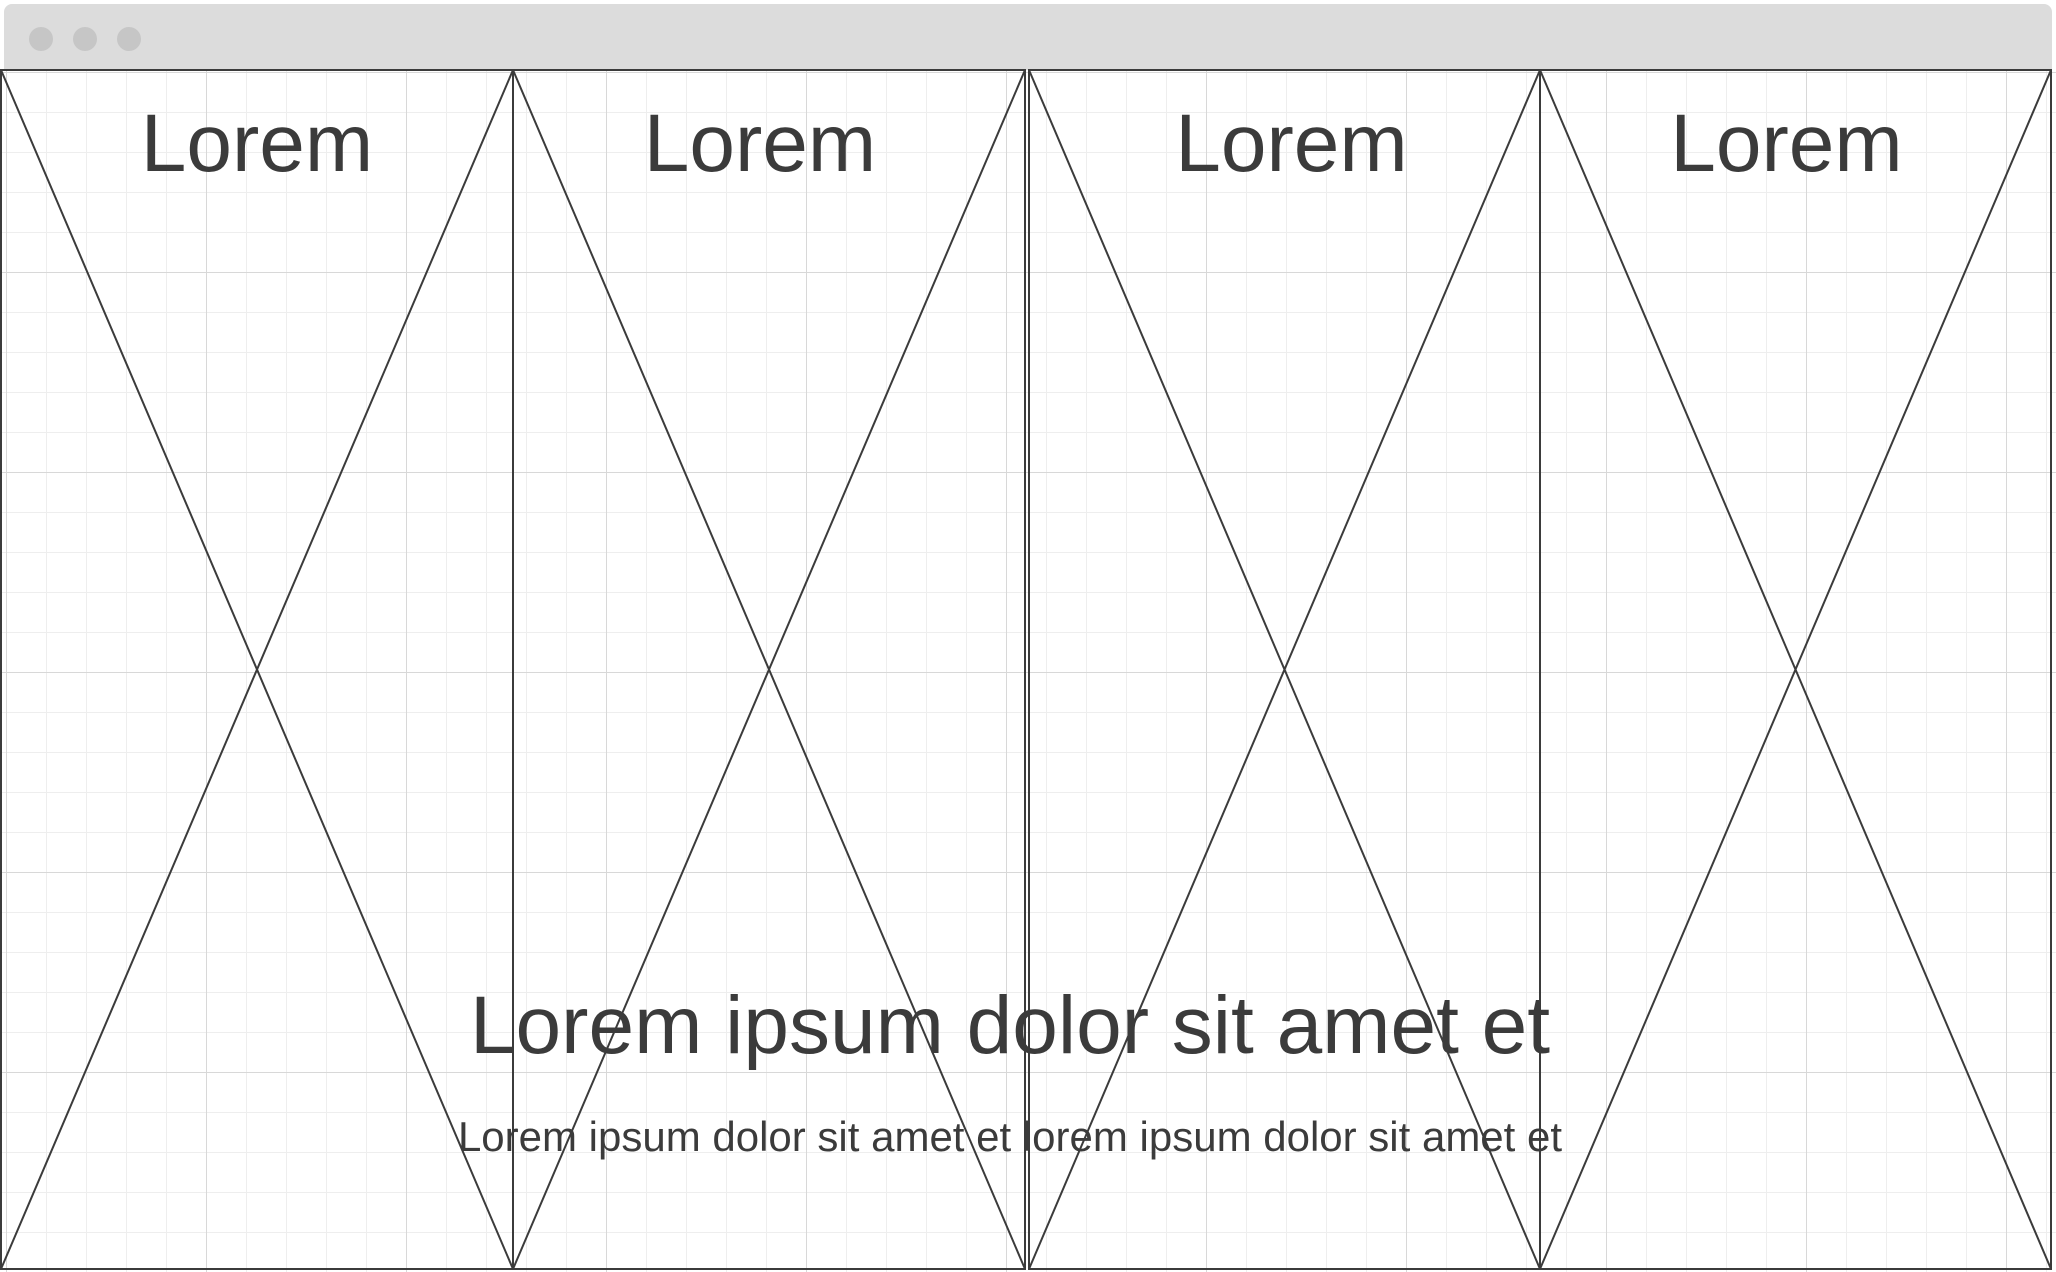 The height and width of the screenshot is (1272, 2056). What do you see at coordinates (257, 143) in the screenshot?
I see `panel-1-title: Lorem` at bounding box center [257, 143].